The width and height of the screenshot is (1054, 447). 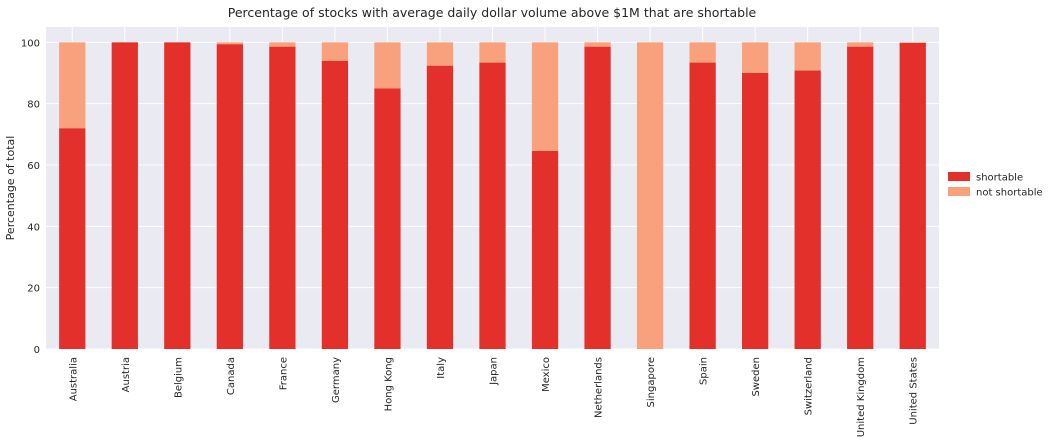 What do you see at coordinates (177, 195) in the screenshot?
I see `bar-shortable-belgium` at bounding box center [177, 195].